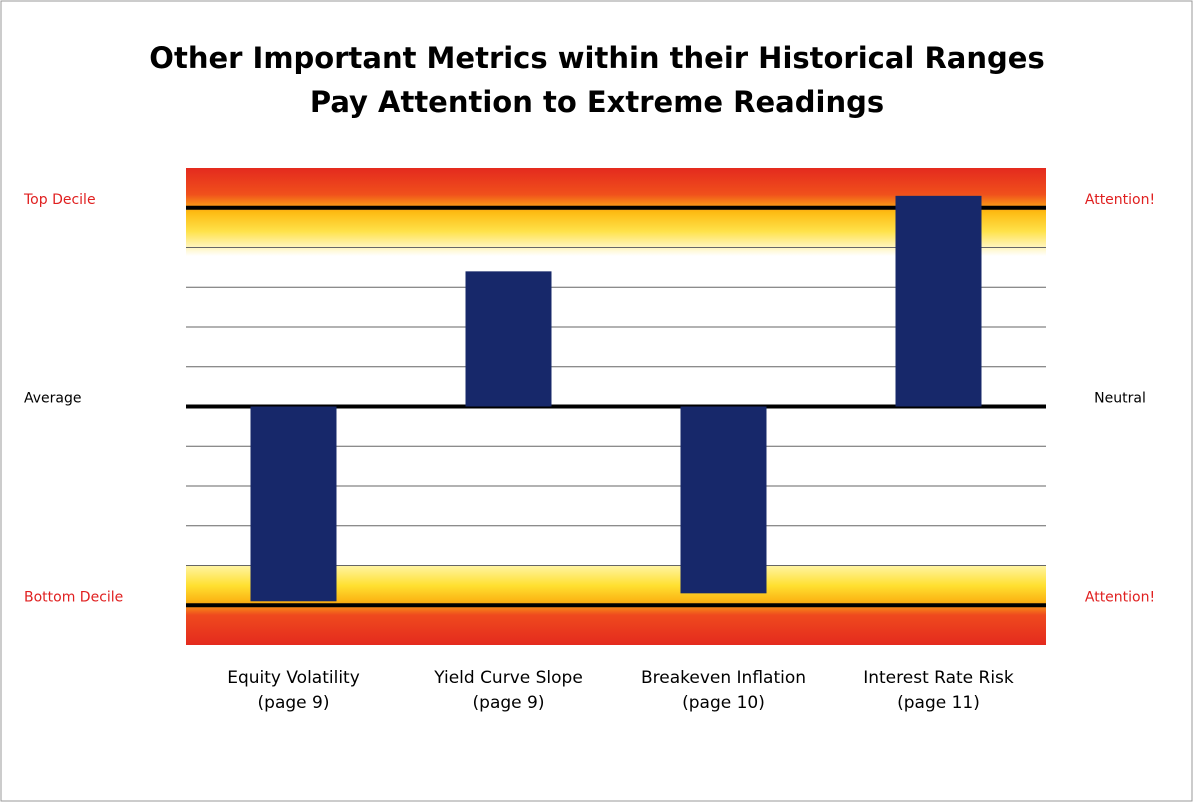 The height and width of the screenshot is (803, 1194). Describe the element at coordinates (59, 200) in the screenshot. I see `reference-label: Top Decile` at that location.